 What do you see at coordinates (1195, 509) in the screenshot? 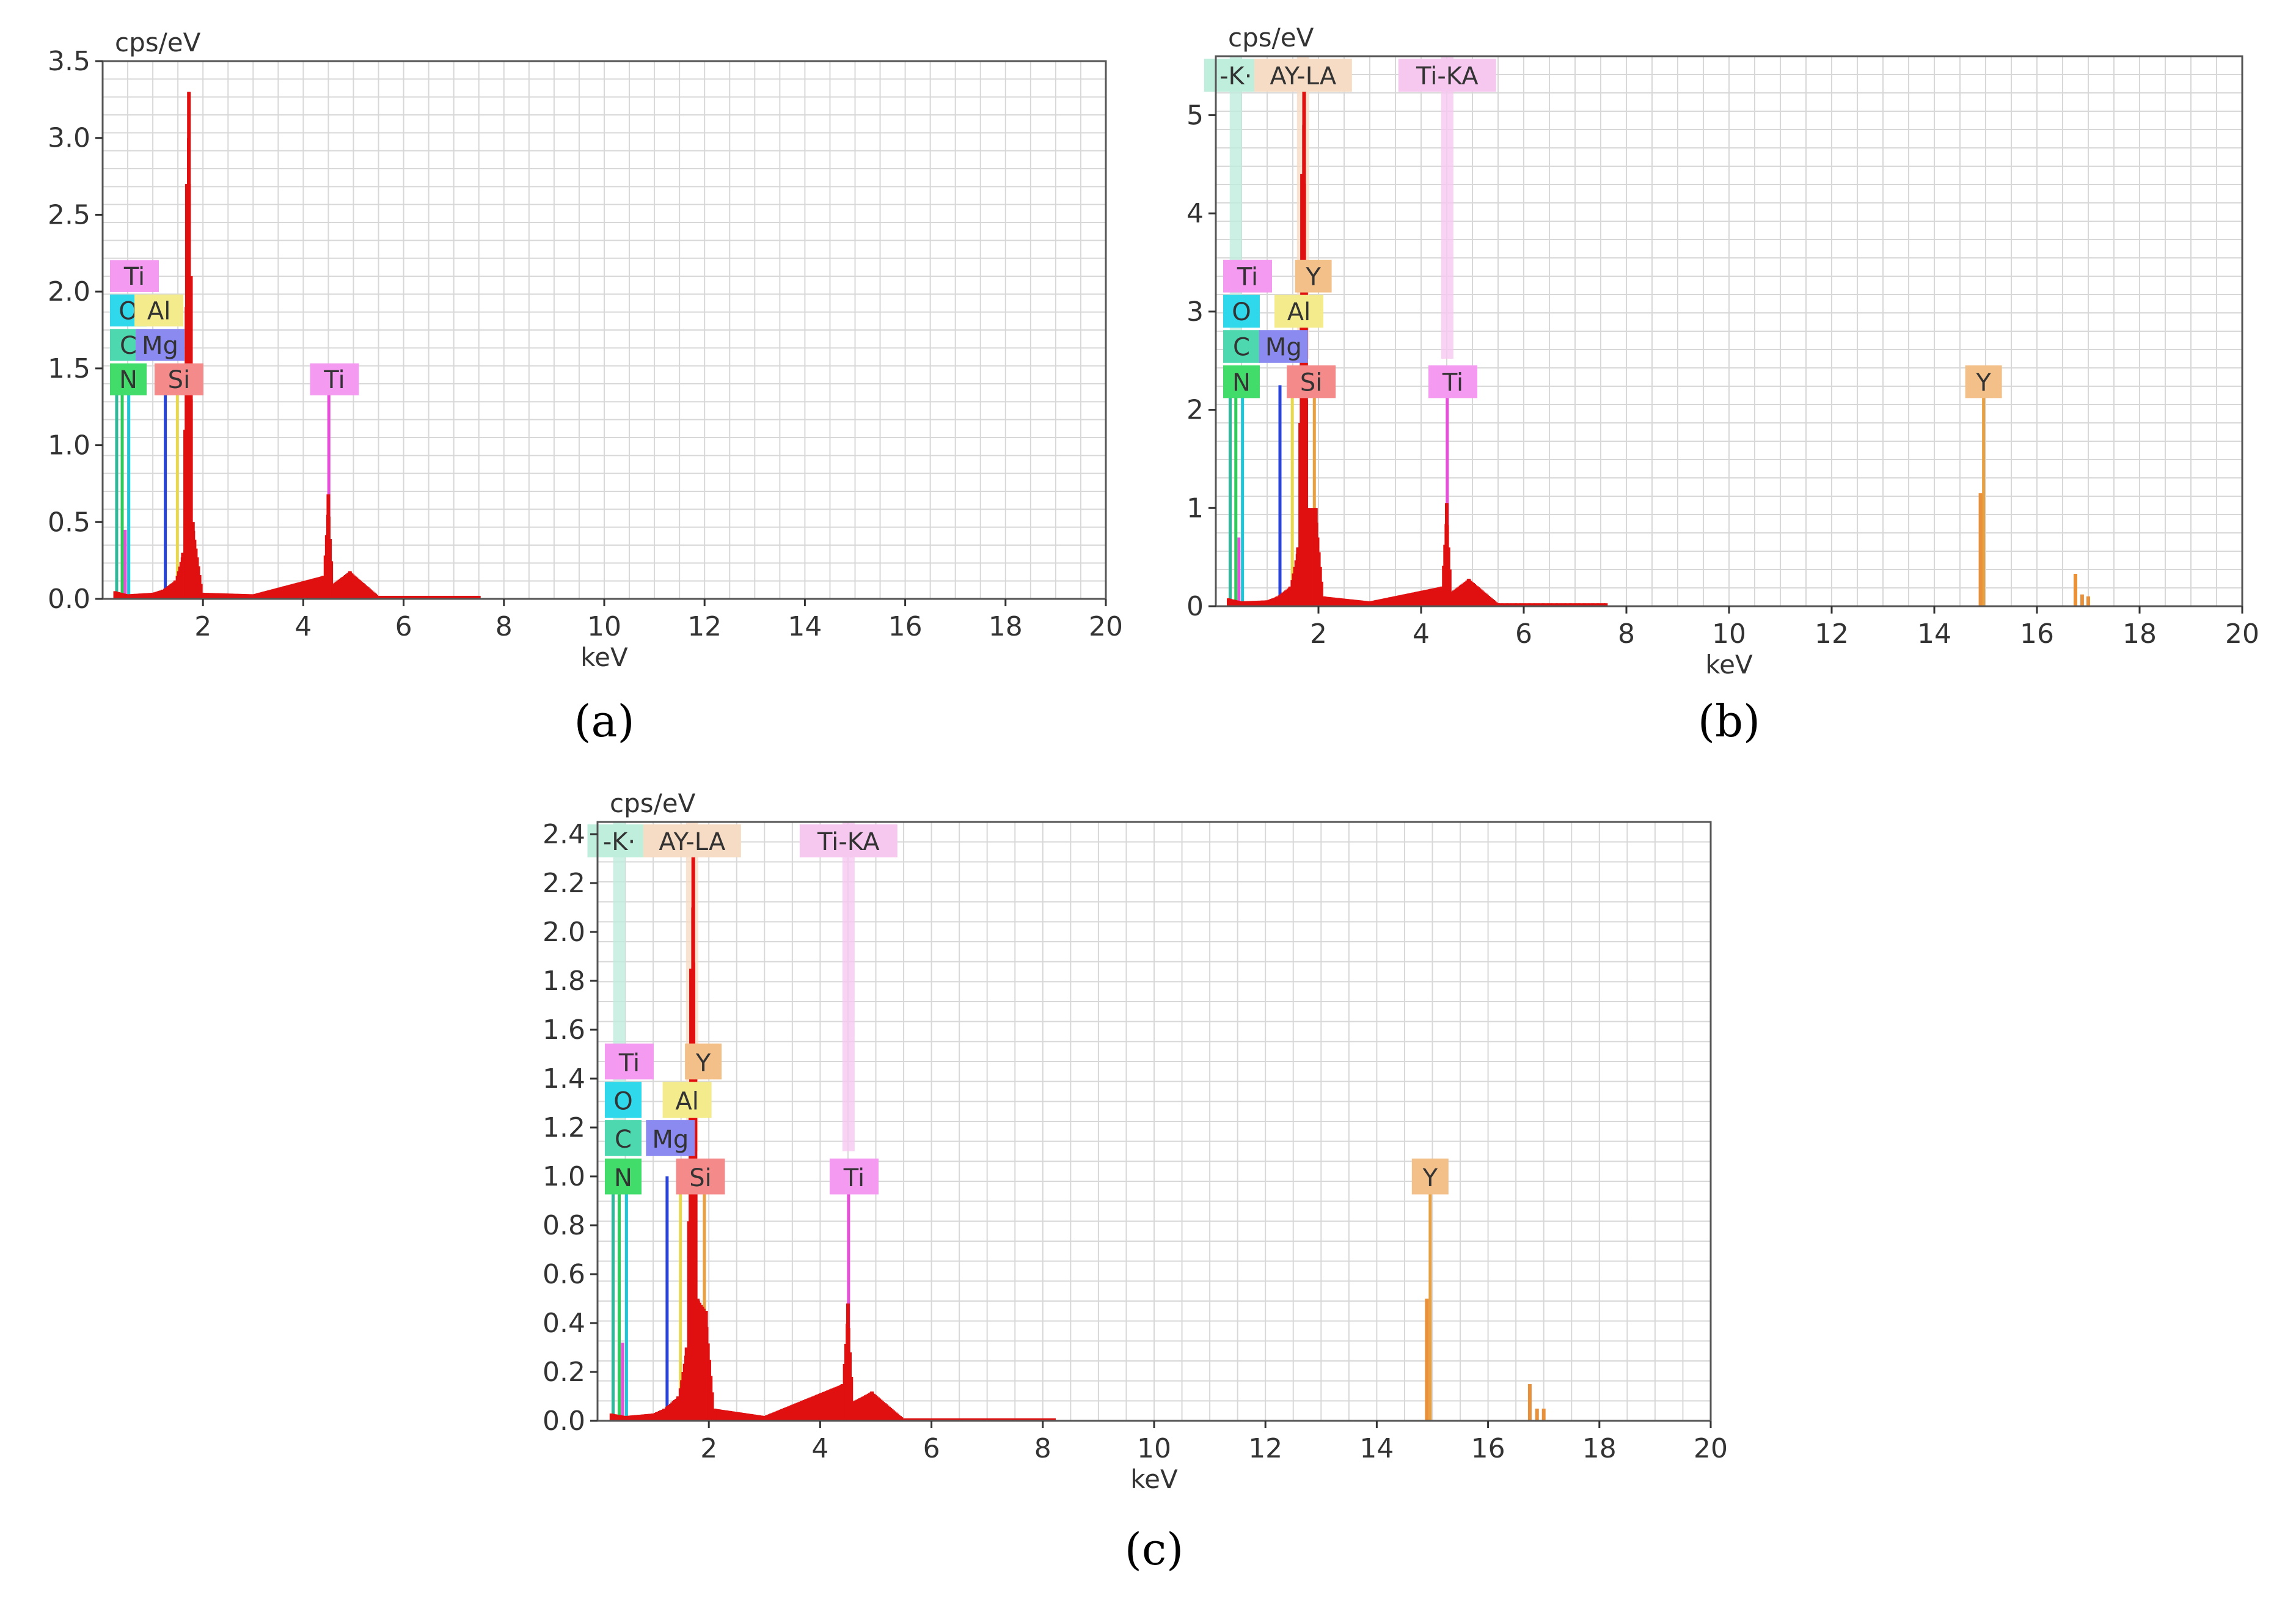
I see `y-tick-label: 1` at bounding box center [1195, 509].